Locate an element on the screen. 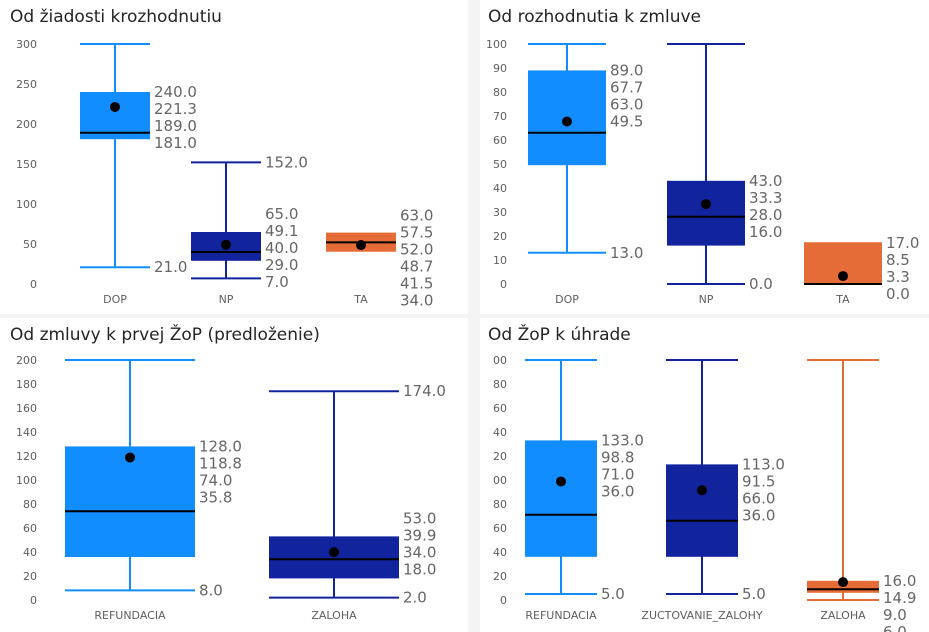  data-label: 28.0 is located at coordinates (765, 215).